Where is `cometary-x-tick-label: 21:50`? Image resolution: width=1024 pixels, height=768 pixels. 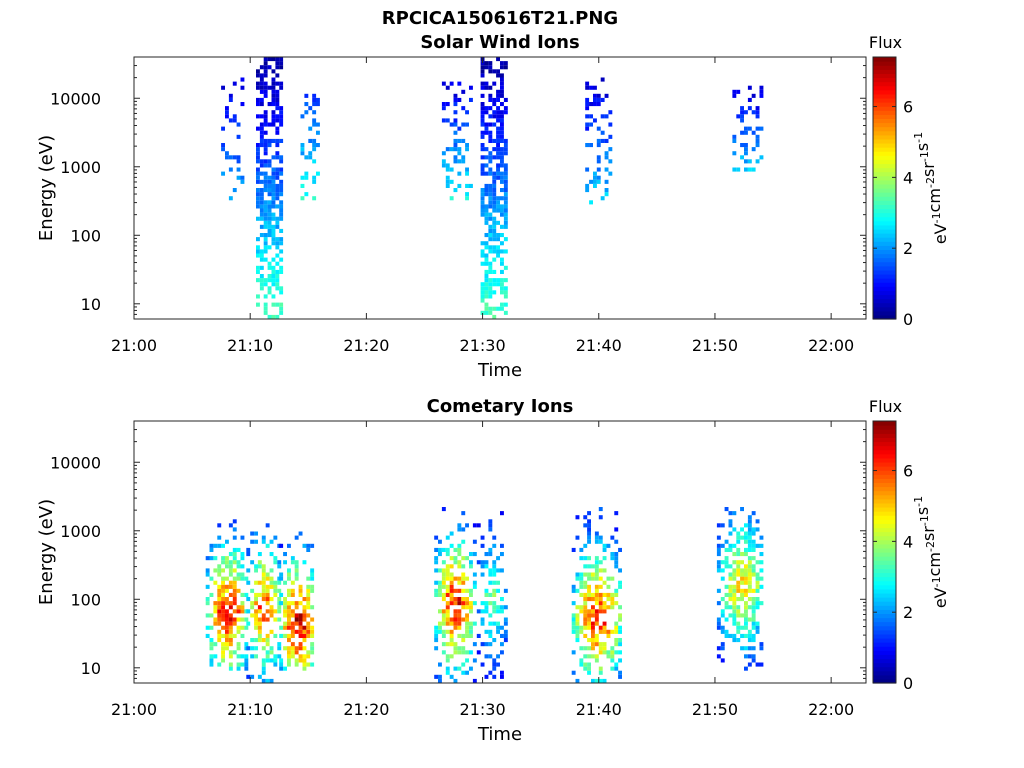
cometary-x-tick-label: 21:50 is located at coordinates (715, 709).